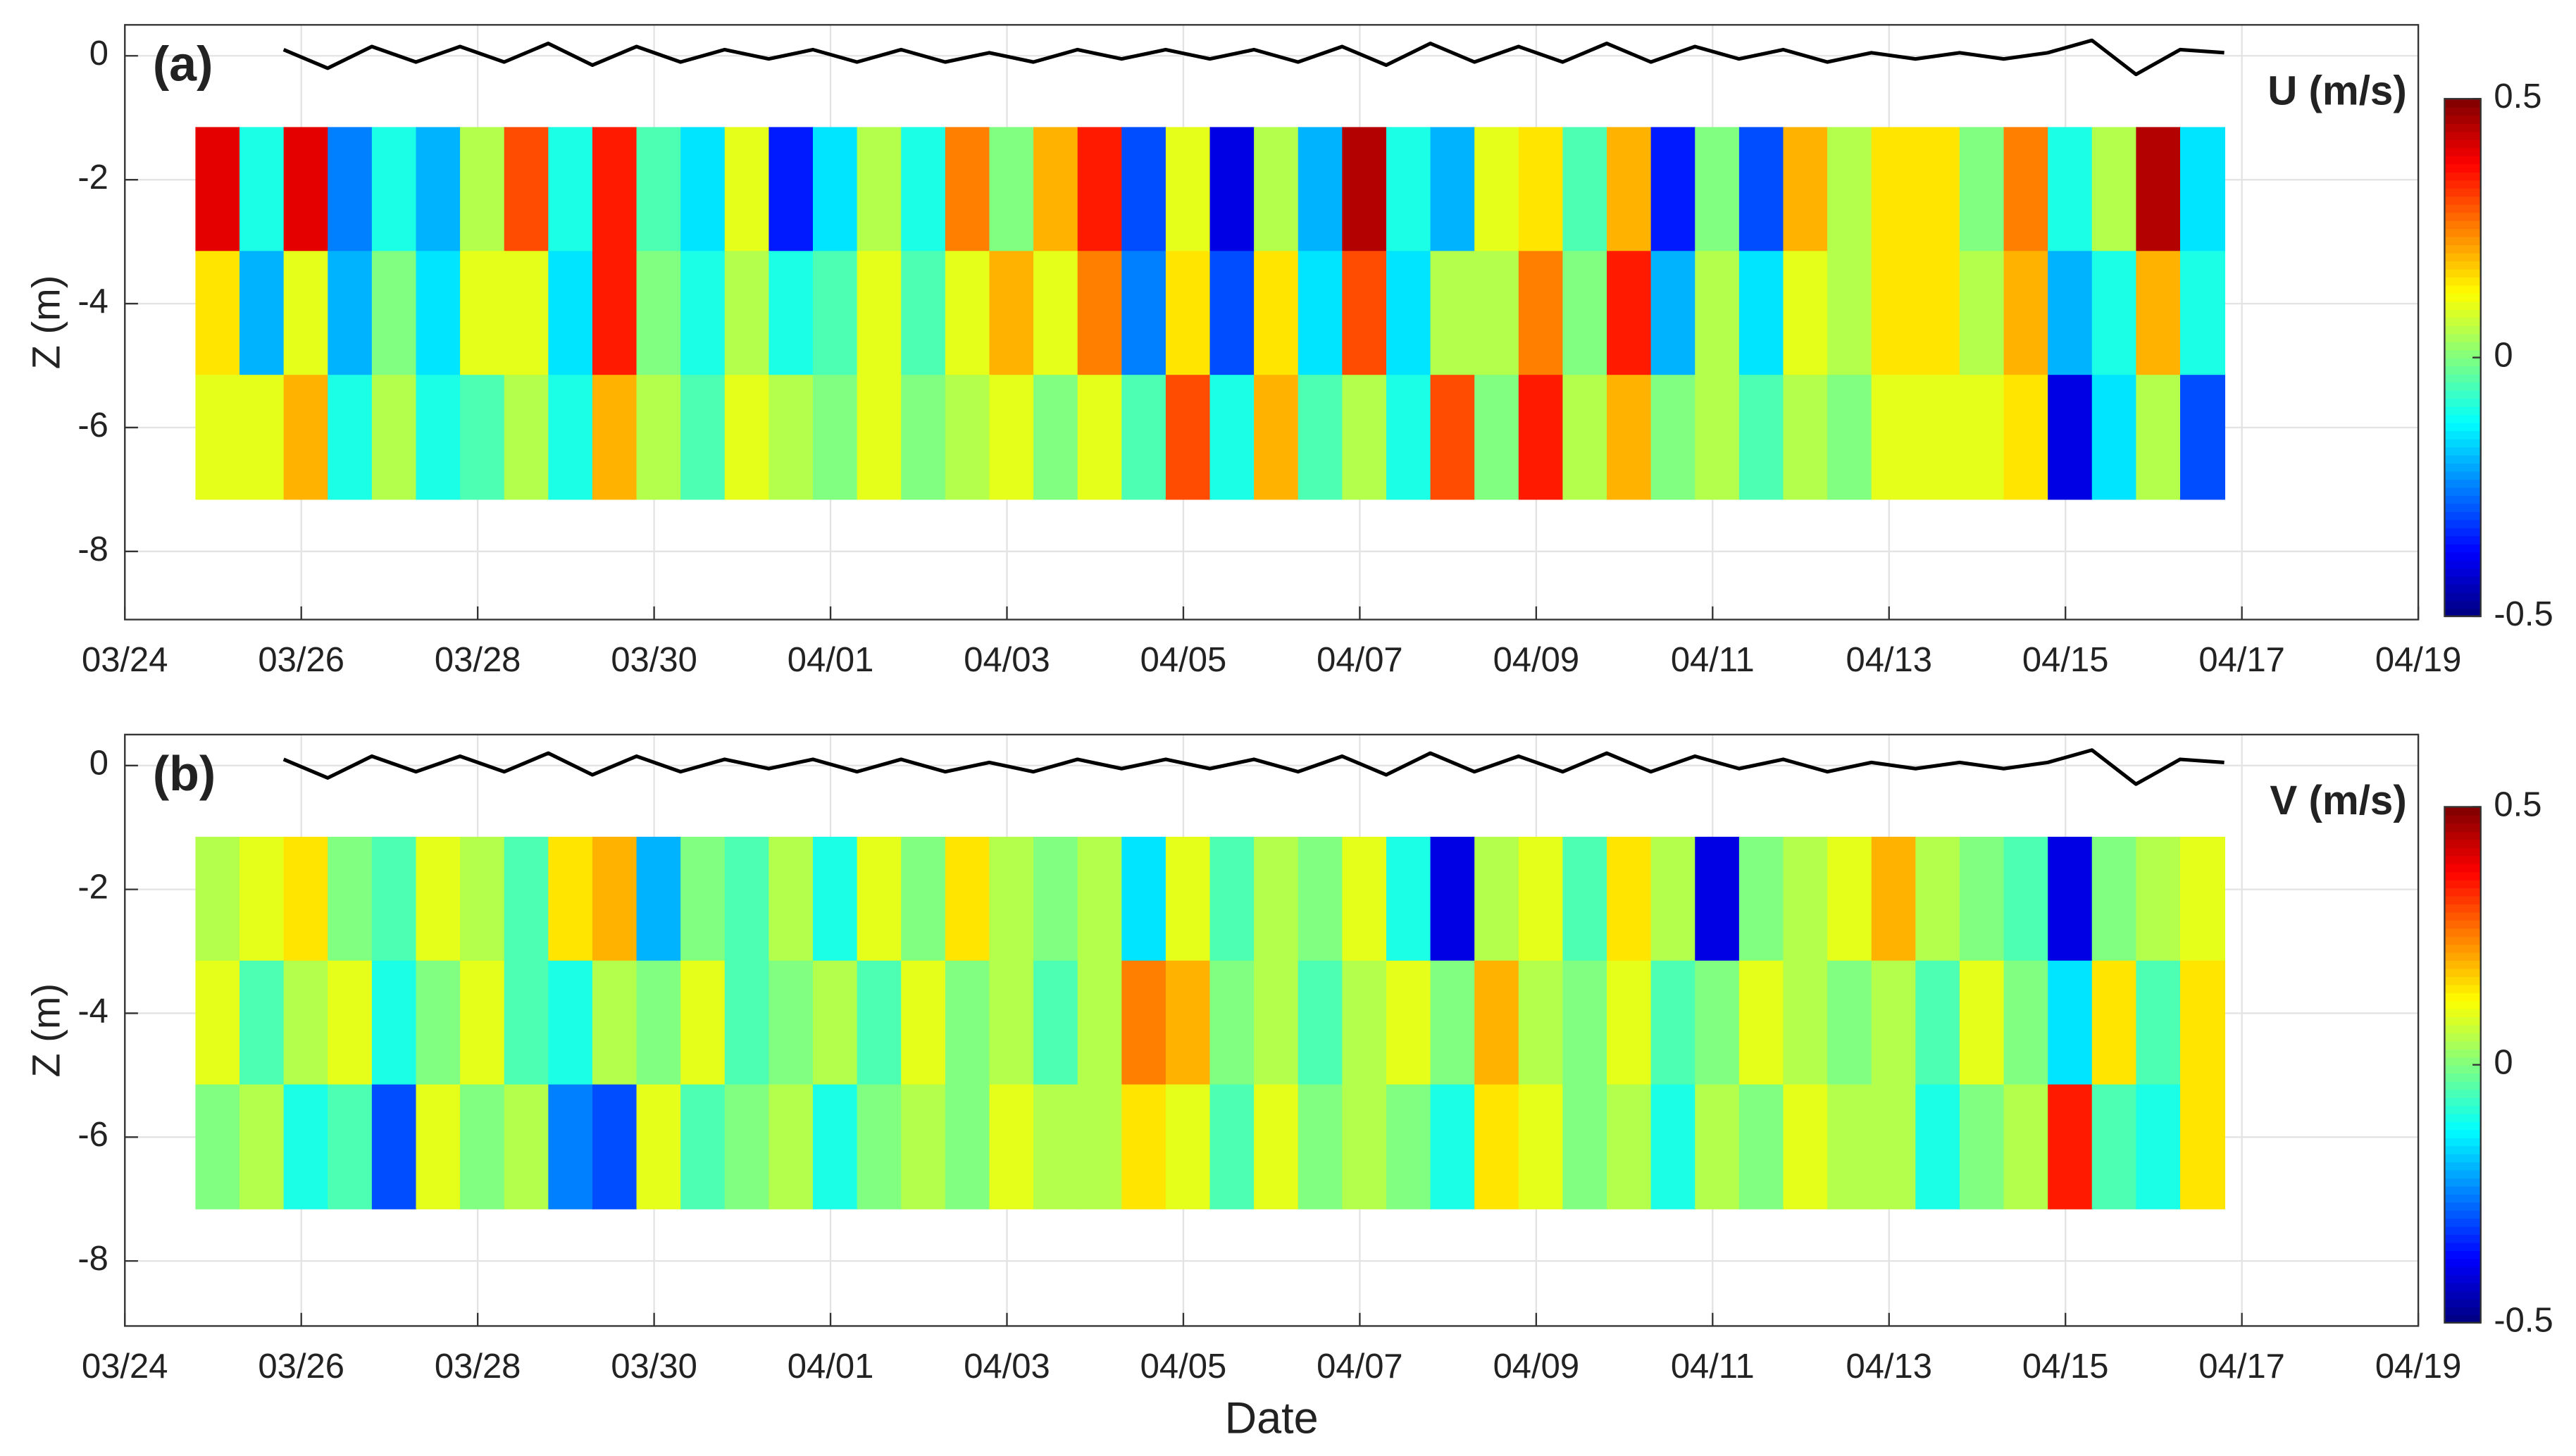 The width and height of the screenshot is (2576, 1456). What do you see at coordinates (1889, 660) in the screenshot?
I see `x-tick-label: 04/13` at bounding box center [1889, 660].